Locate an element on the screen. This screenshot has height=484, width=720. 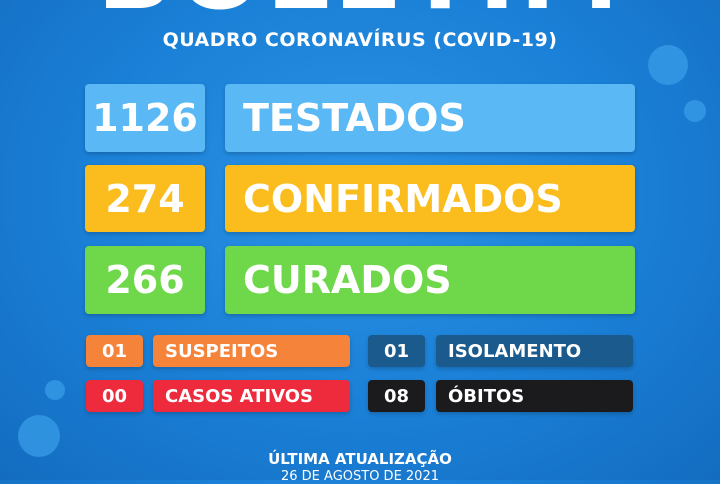
tested-count: 1126 is located at coordinates (145, 118).